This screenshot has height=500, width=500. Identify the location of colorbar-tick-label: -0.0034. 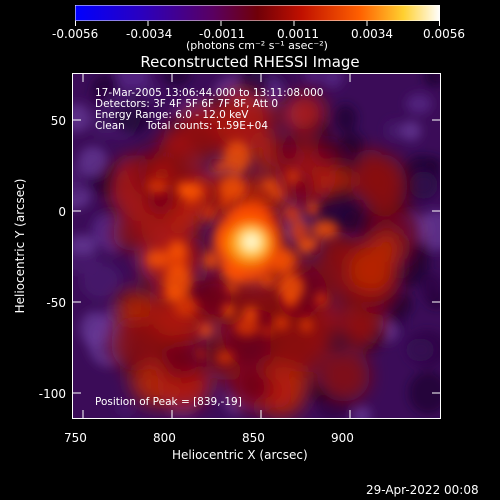
(149, 34).